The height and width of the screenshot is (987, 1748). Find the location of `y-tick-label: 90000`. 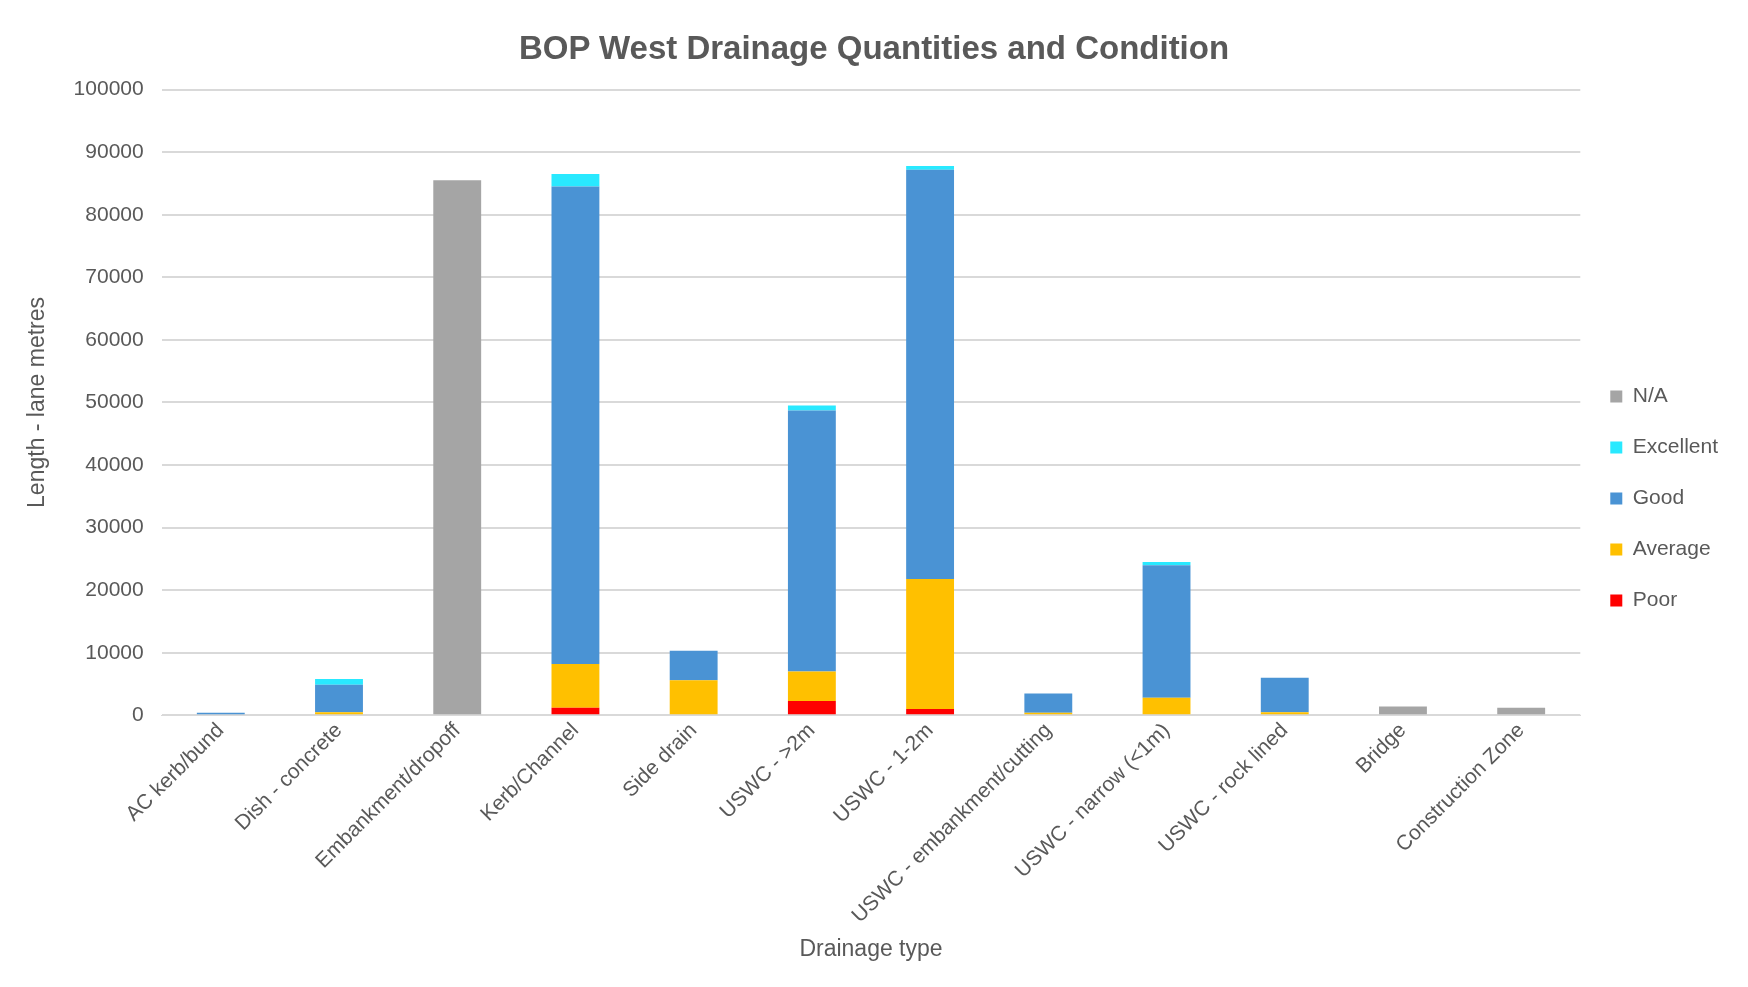

y-tick-label: 90000 is located at coordinates (114, 150).